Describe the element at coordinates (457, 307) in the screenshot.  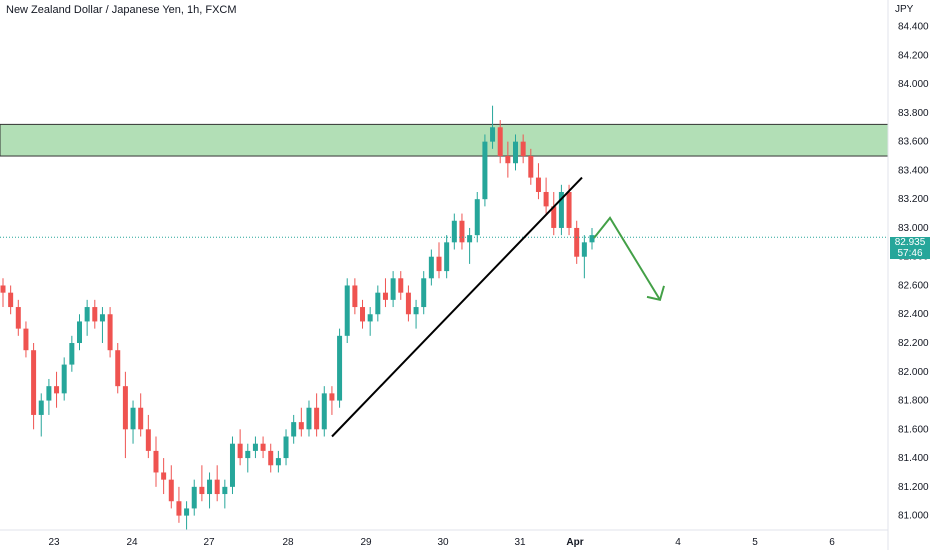
I see `trendline` at that location.